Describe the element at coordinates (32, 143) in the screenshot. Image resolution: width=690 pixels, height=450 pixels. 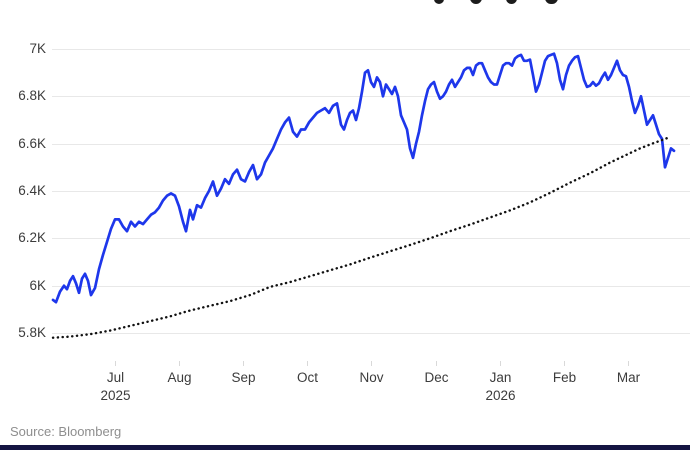
I see `y-axis-tick-label: 6.6K` at that location.